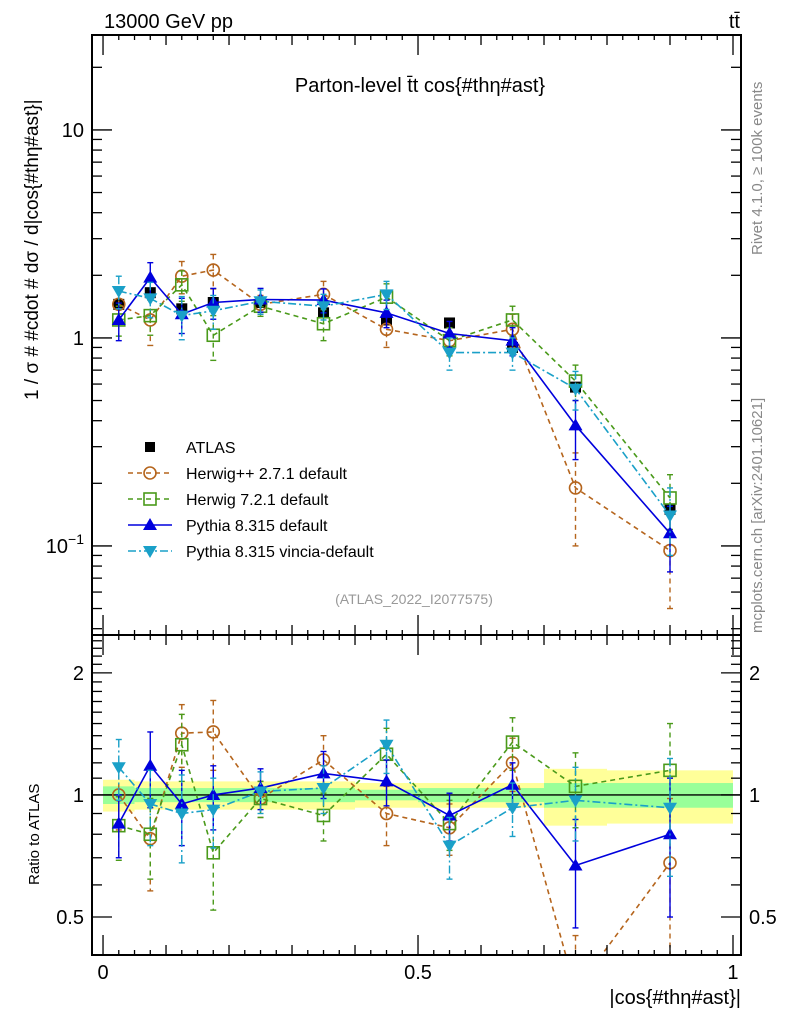  Describe the element at coordinates (78, 796) in the screenshot. I see `ratio-y-tick-label: 1` at that location.